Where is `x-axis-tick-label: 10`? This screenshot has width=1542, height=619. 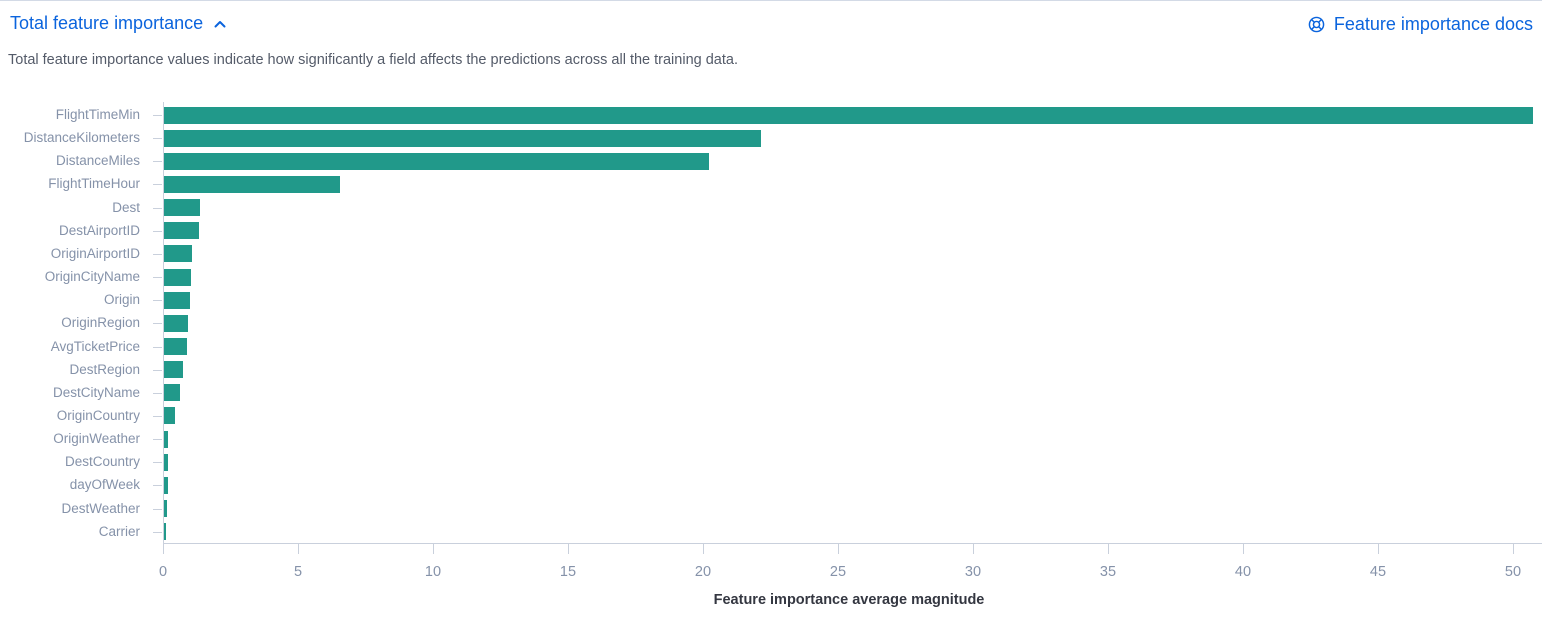
x-axis-tick-label: 10 is located at coordinates (433, 572).